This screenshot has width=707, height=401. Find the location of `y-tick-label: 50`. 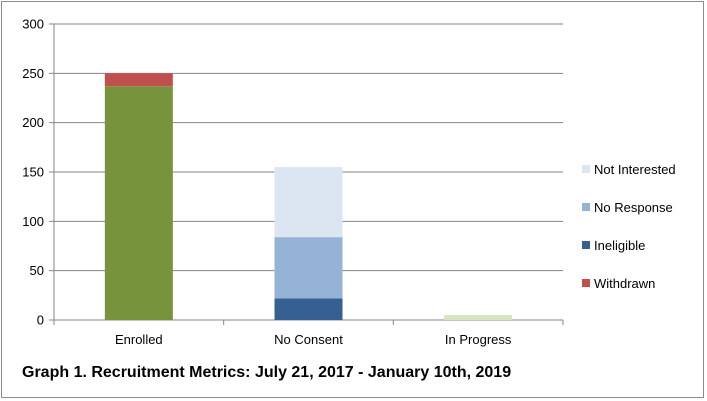

y-tick-label: 50 is located at coordinates (37, 270).